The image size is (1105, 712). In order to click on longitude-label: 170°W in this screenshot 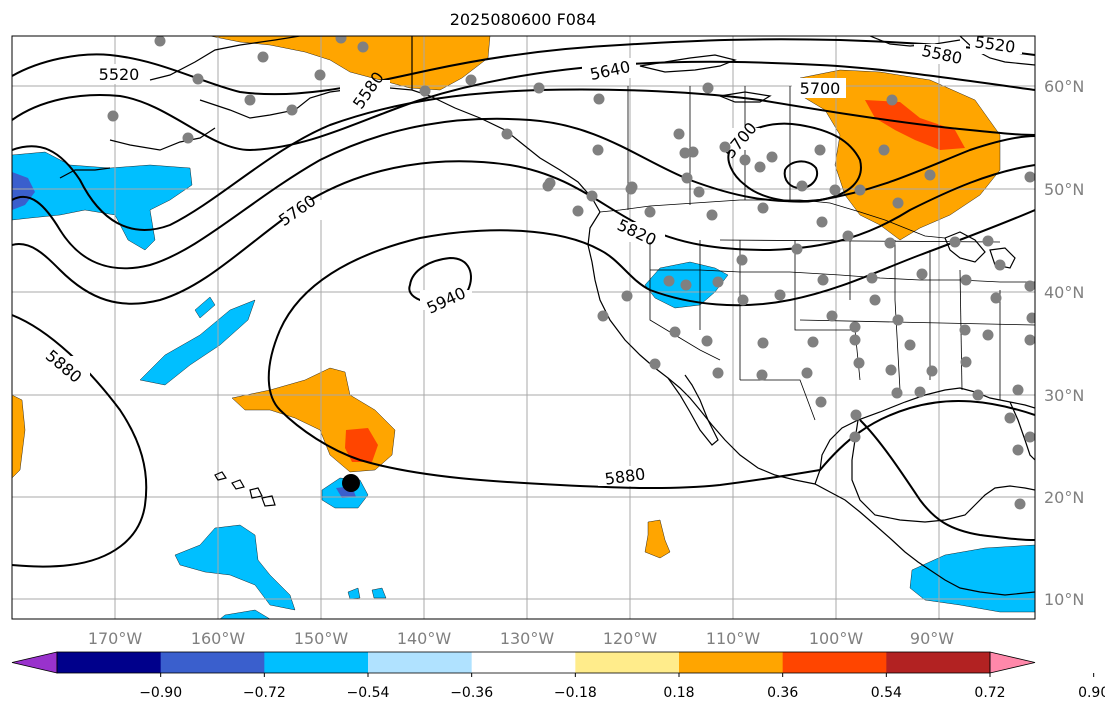, I will do `click(115, 638)`.